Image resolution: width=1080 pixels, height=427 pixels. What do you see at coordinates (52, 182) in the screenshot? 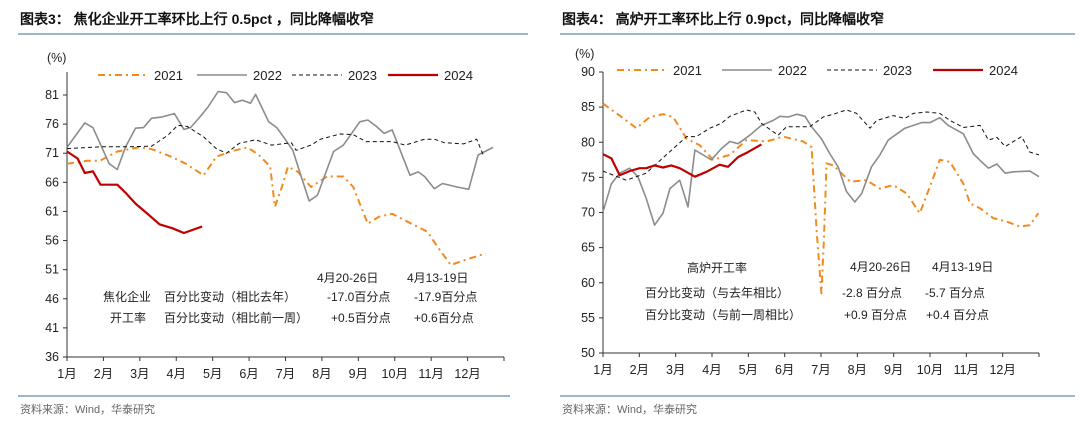
I see `y-tick-label: 66` at bounding box center [52, 182].